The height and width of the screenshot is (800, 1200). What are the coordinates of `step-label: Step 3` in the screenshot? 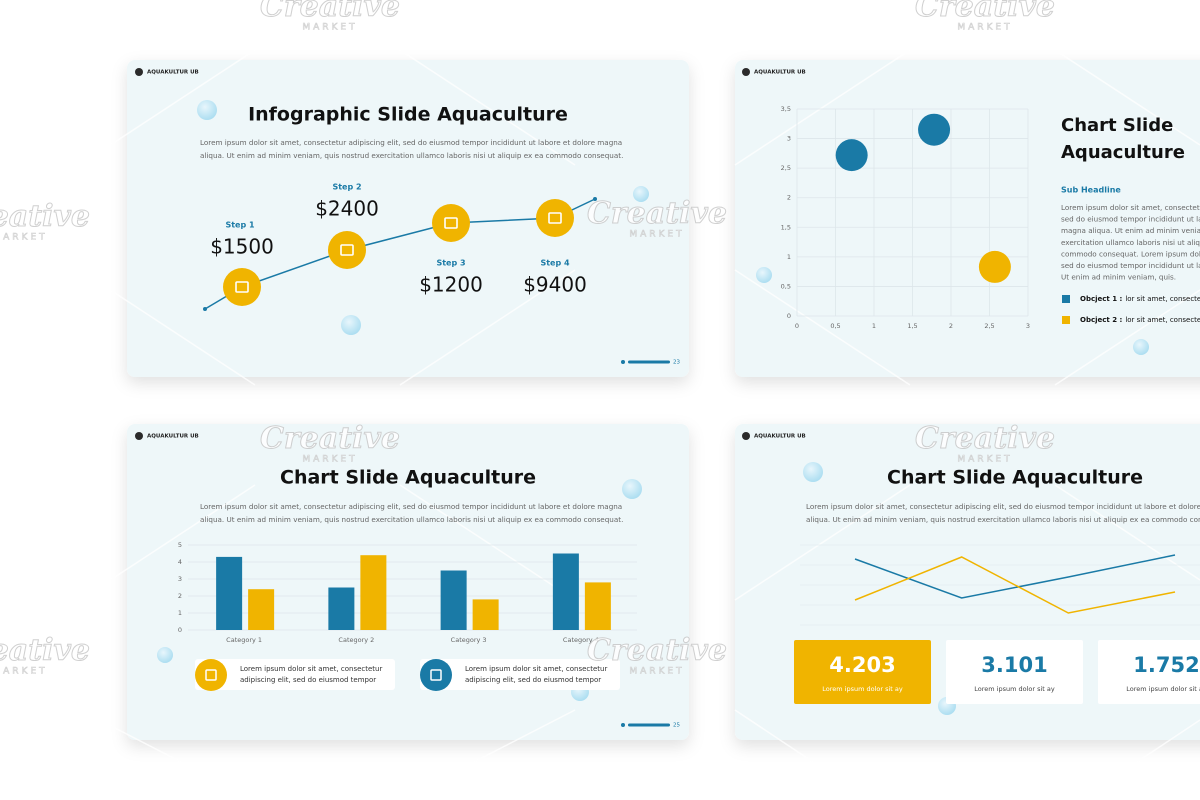 It's located at (450, 263).